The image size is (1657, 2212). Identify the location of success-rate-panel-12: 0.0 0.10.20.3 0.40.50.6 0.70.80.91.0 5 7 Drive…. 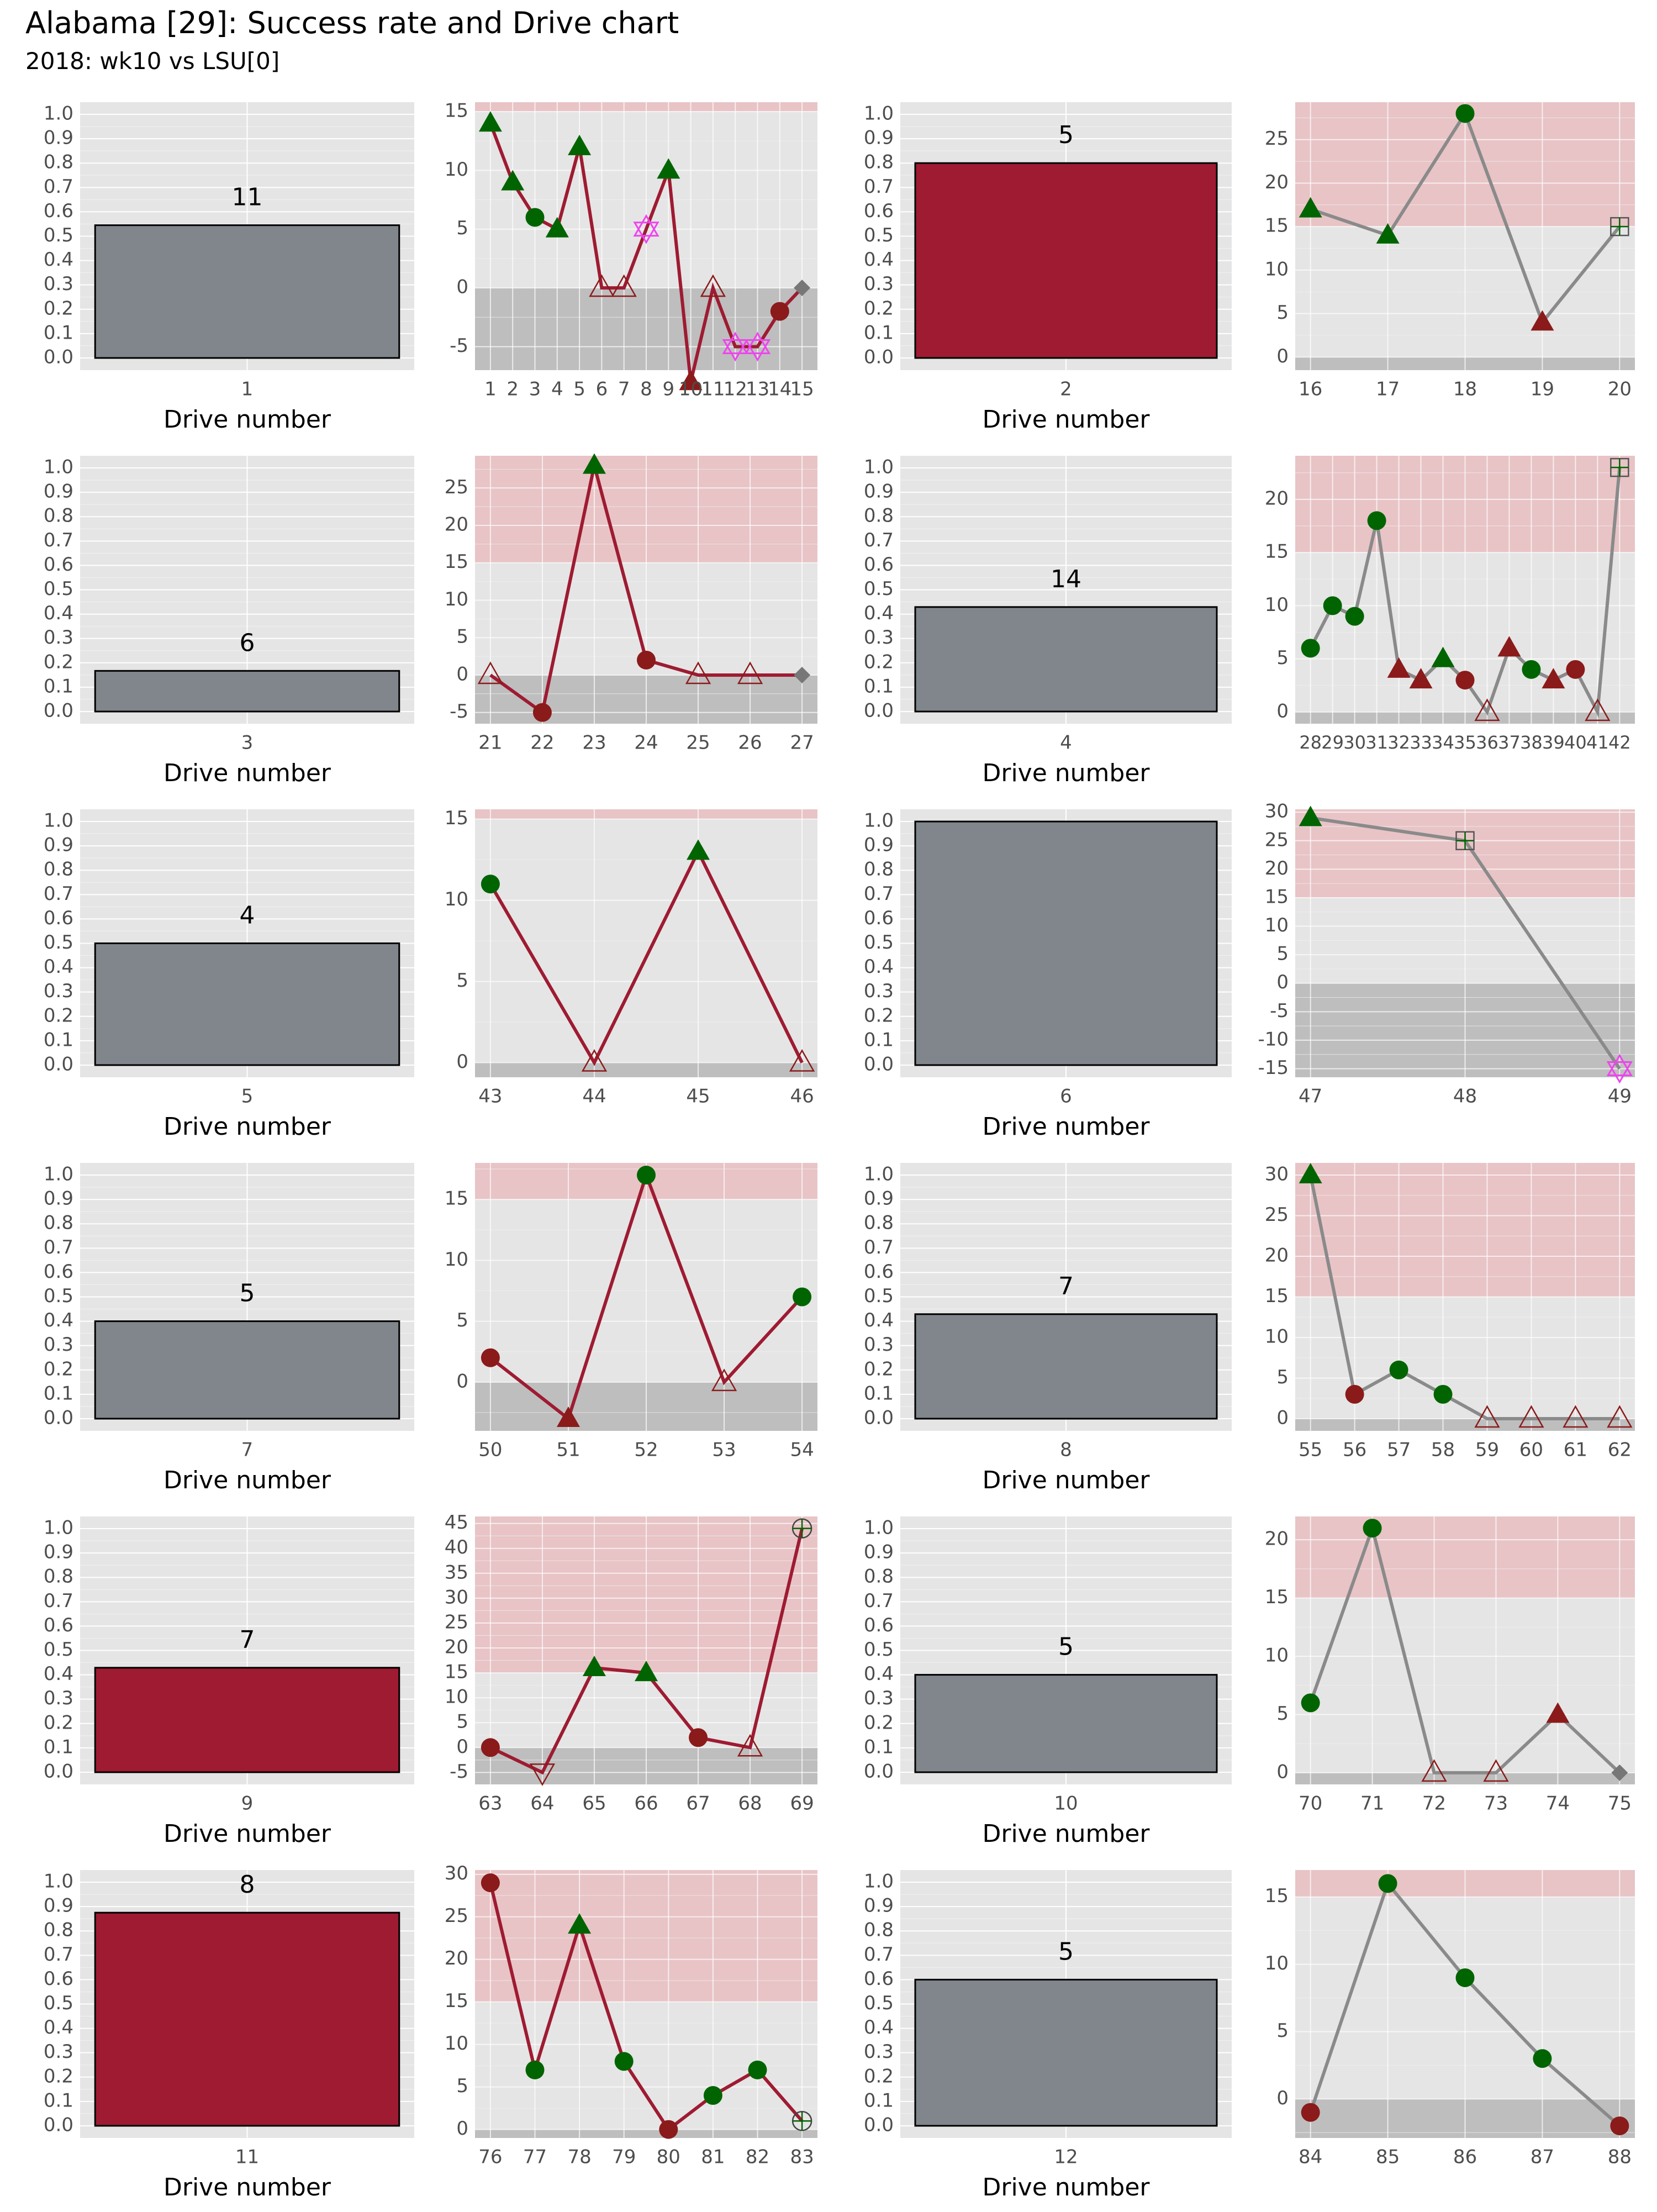
(229, 1328).